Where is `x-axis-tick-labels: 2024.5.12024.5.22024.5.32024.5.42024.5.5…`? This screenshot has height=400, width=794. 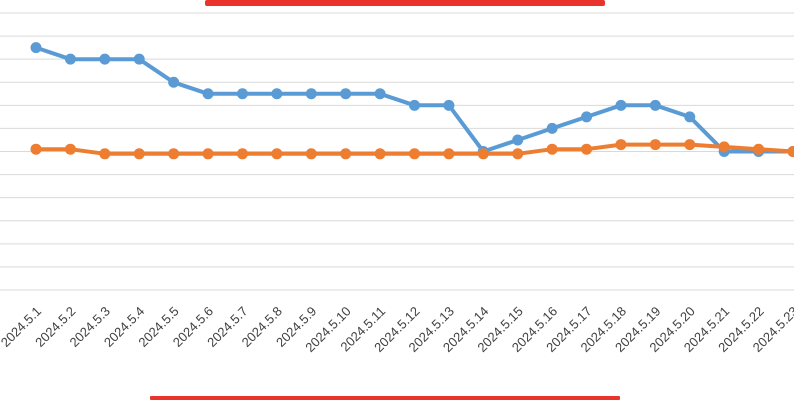
x-axis-tick-labels: 2024.5.12024.5.22024.5.32024.5.42024.5.5… is located at coordinates (397, 330).